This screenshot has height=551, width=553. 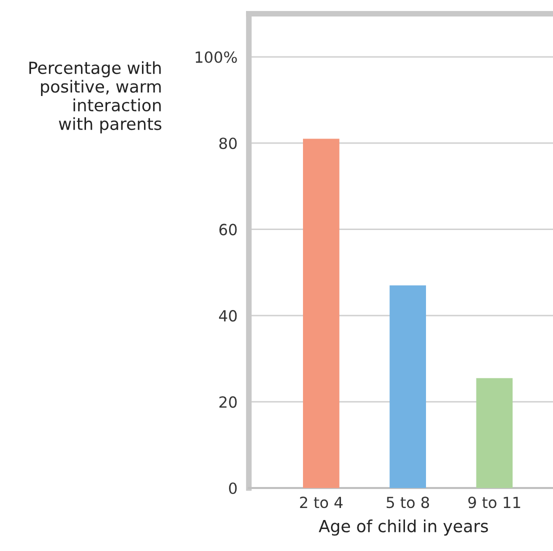 I want to click on y-axis-title: Percentage with positive, warm interaction with parents, so click(x=95, y=97).